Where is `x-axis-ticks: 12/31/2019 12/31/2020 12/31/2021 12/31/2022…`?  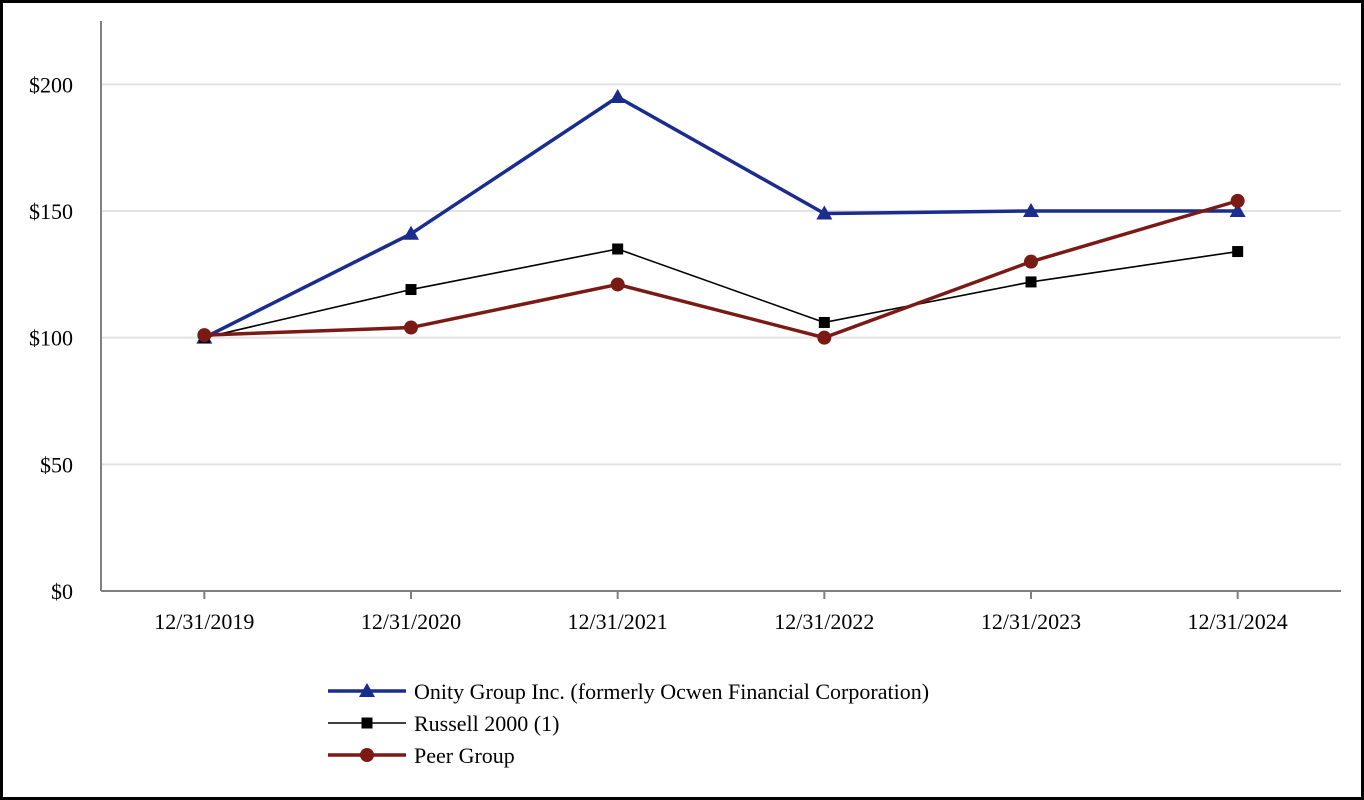
x-axis-ticks: 12/31/2019 12/31/2020 12/31/2021 12/31/2022… is located at coordinates (721, 612).